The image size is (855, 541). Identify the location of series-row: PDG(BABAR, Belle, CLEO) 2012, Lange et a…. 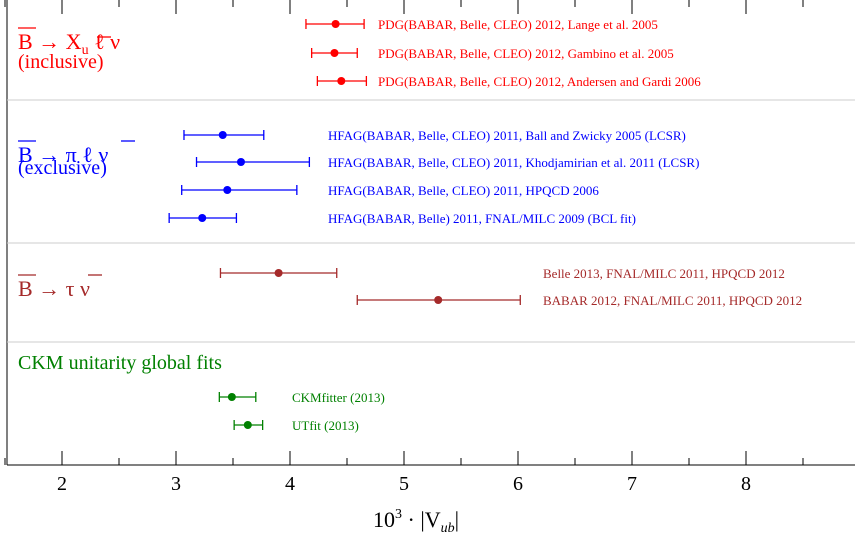
(481, 24).